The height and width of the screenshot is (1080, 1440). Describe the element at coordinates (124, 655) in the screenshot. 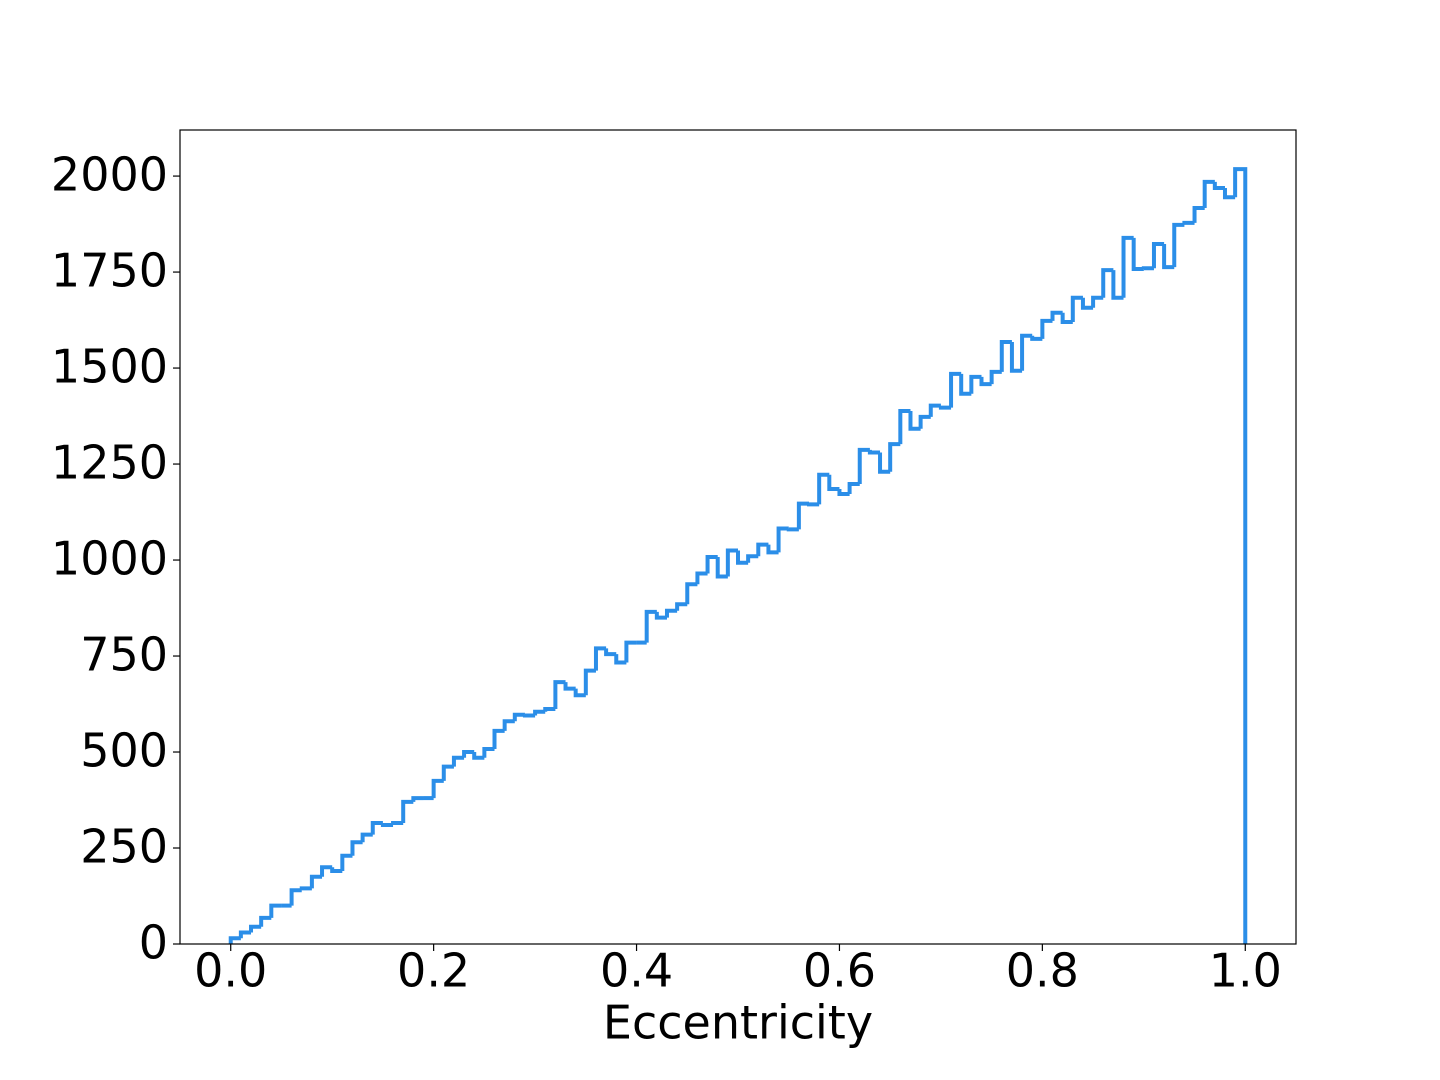

I see `y-tick-label: 750` at that location.